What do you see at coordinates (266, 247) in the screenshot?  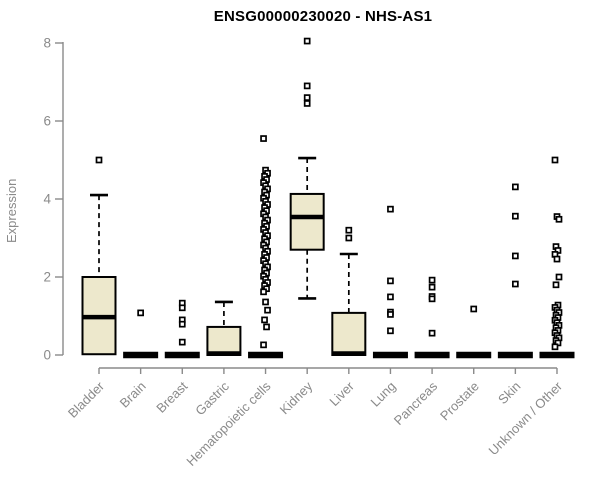 I see `box-hematopoietic-cells` at bounding box center [266, 247].